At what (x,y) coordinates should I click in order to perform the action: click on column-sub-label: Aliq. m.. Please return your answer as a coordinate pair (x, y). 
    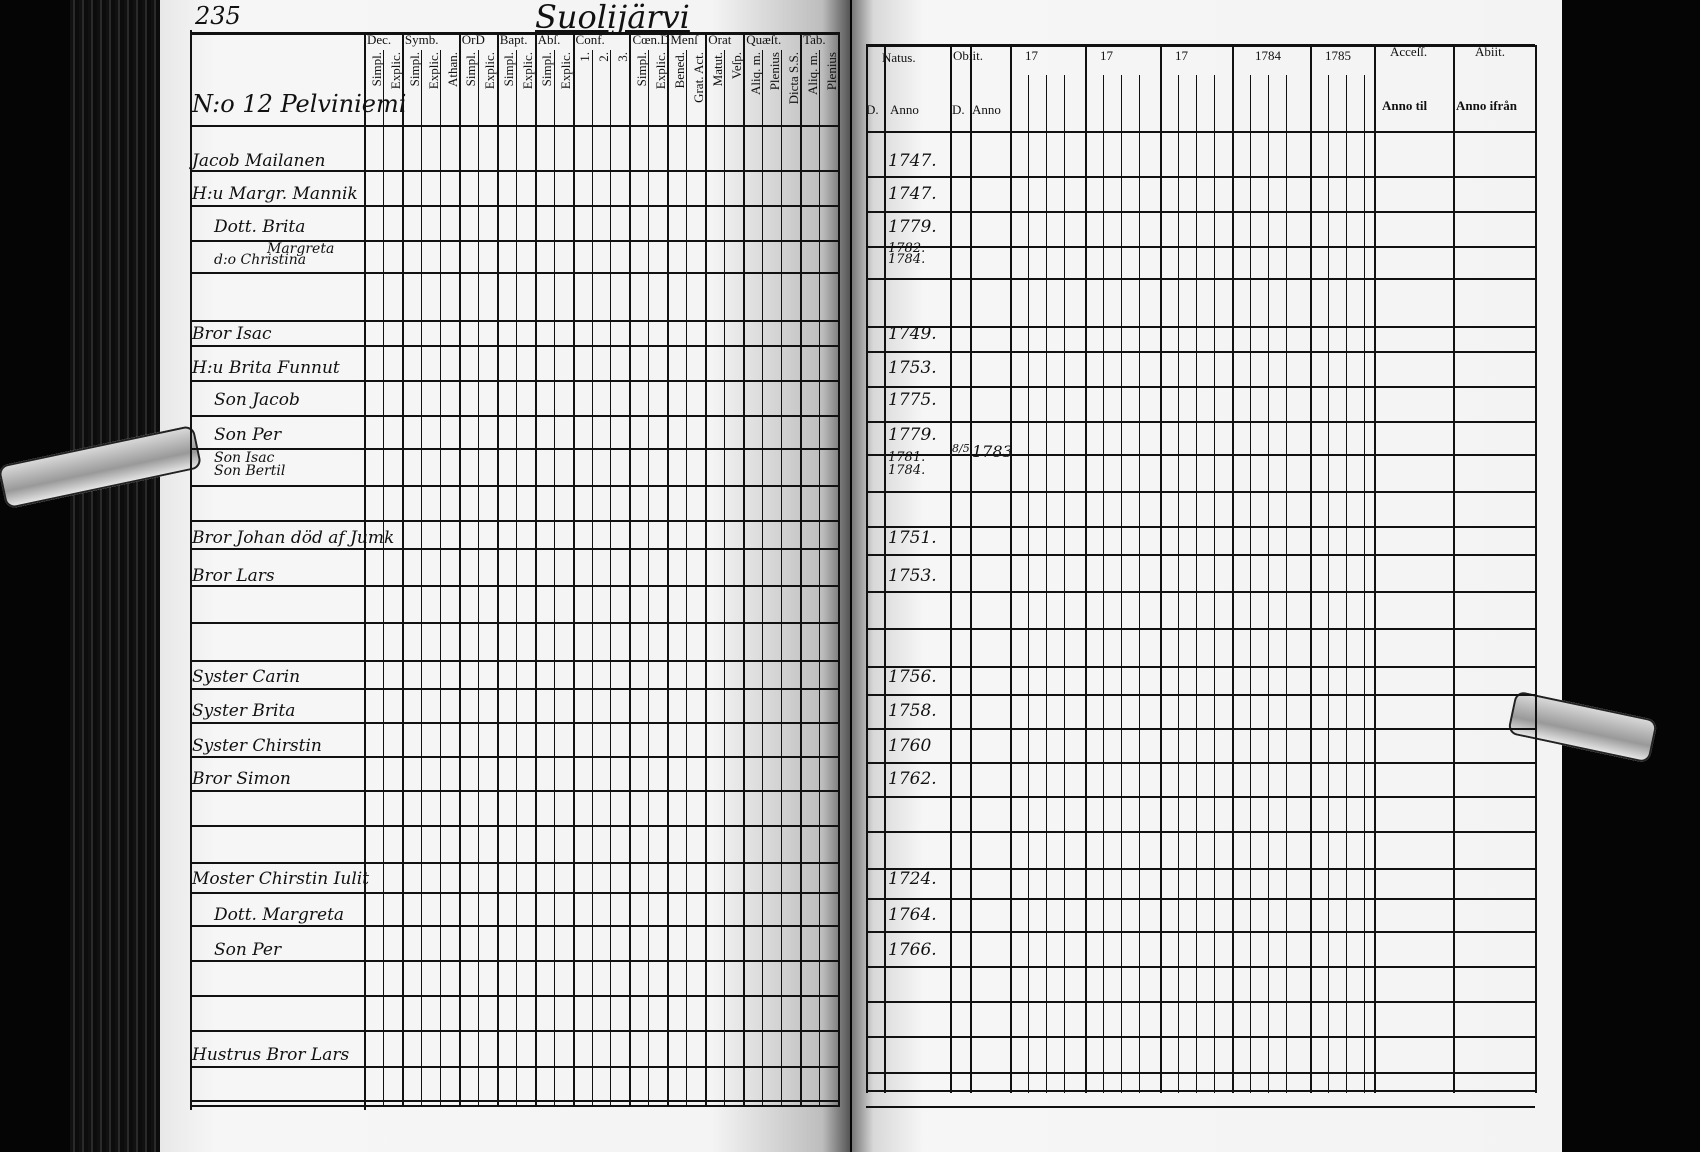
    Looking at the image, I should click on (755, 73).